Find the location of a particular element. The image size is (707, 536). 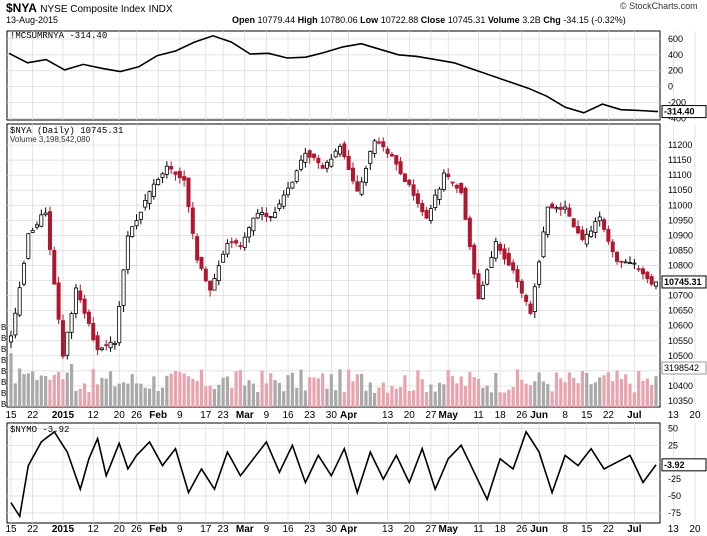

x-tick-label-bottom: 13 is located at coordinates (674, 529).